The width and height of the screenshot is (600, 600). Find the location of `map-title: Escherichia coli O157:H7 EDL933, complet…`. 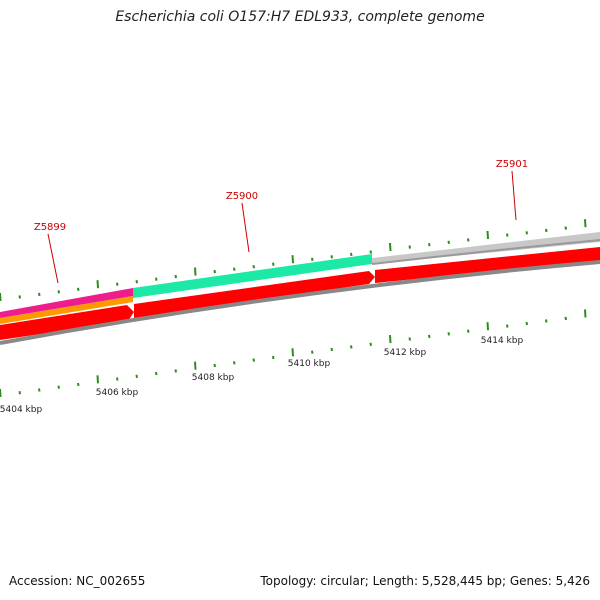

map-title: Escherichia coli O157:H7 EDL933, complet… is located at coordinates (300, 17).